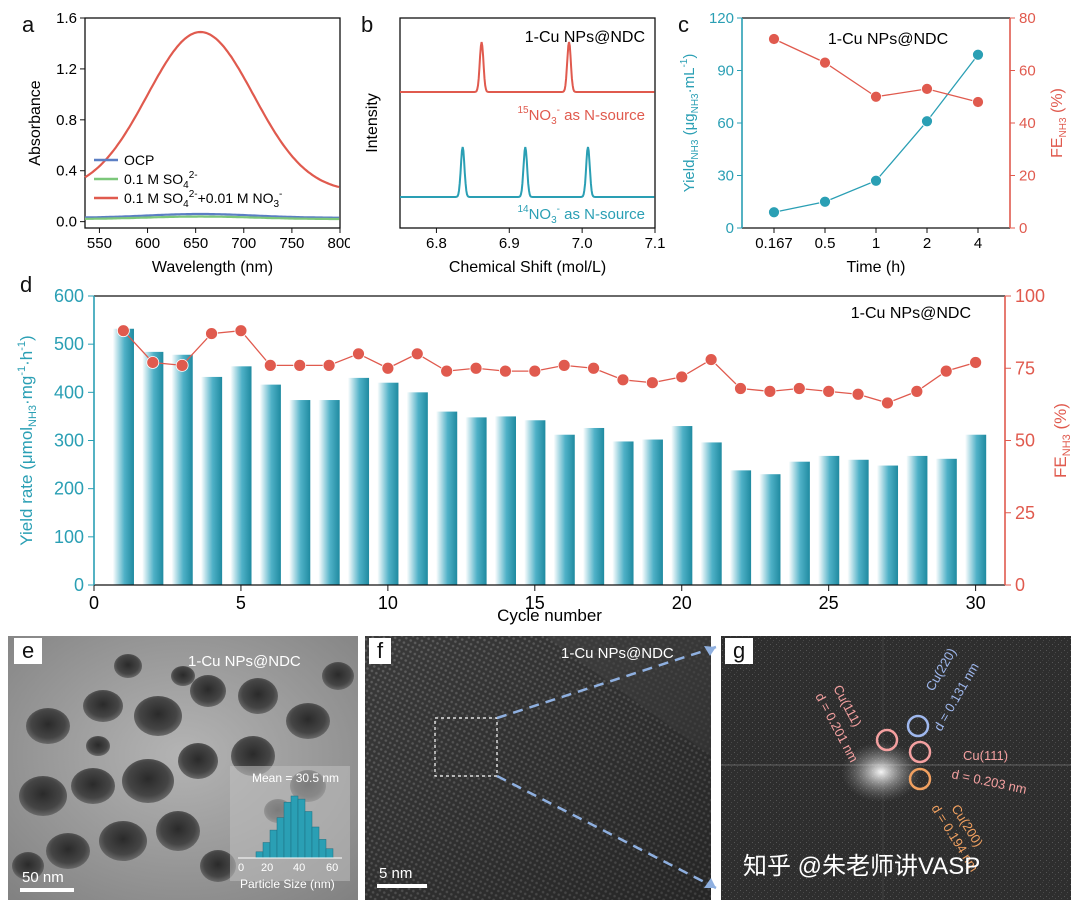 Image resolution: width=1080 pixels, height=910 pixels. I want to click on c-ytick-left-label: 120, so click(721, 18).